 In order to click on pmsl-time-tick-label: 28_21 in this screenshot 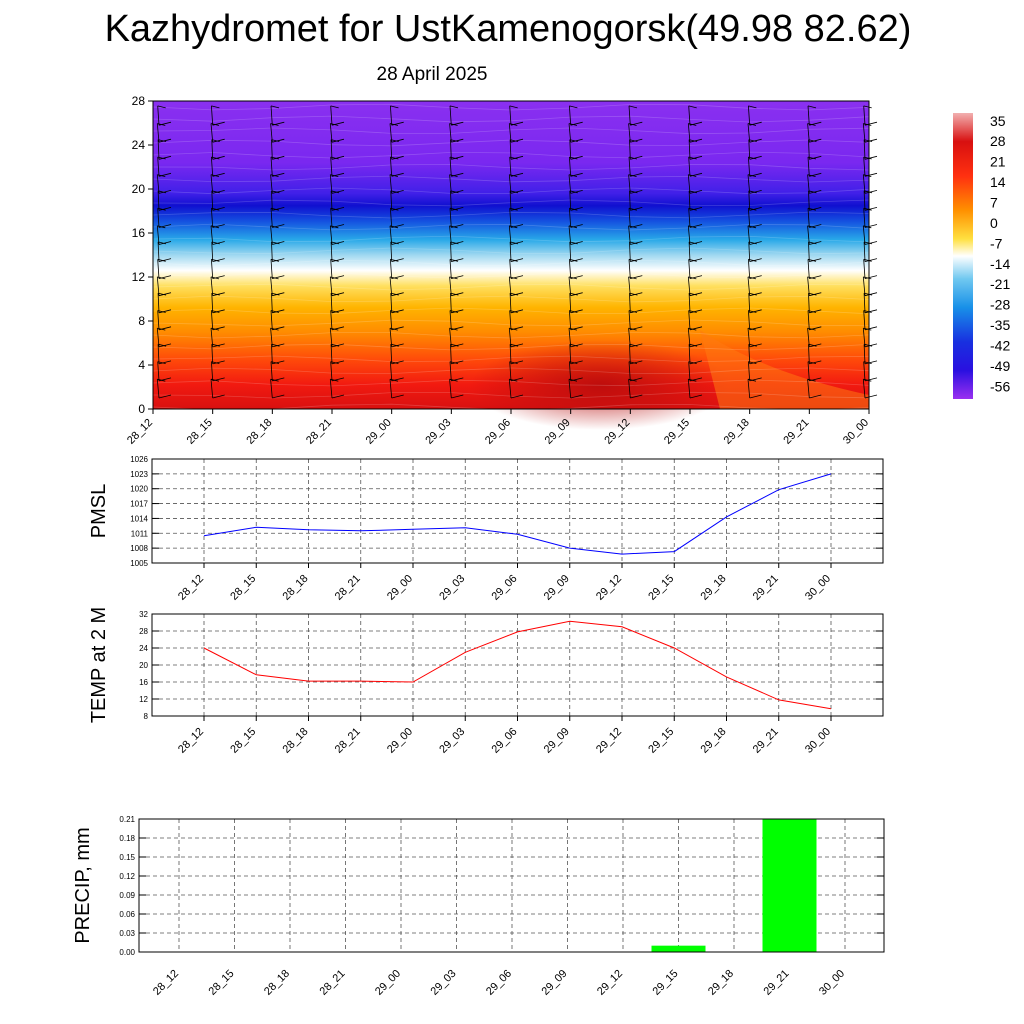, I will do `click(348, 588)`.